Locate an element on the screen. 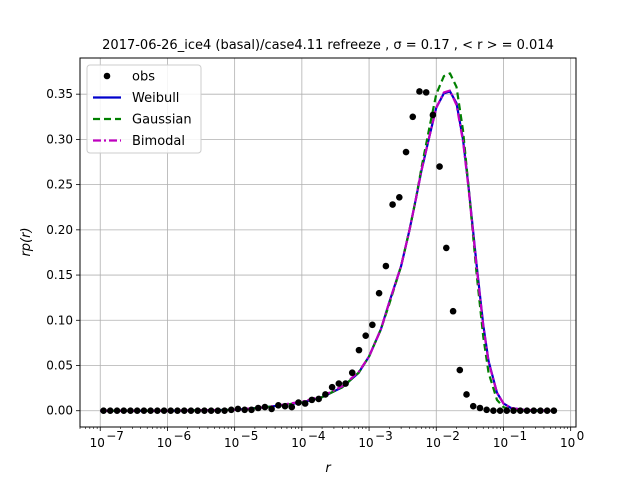 The width and height of the screenshot is (640, 480). x-axis-label: r is located at coordinates (328, 468).